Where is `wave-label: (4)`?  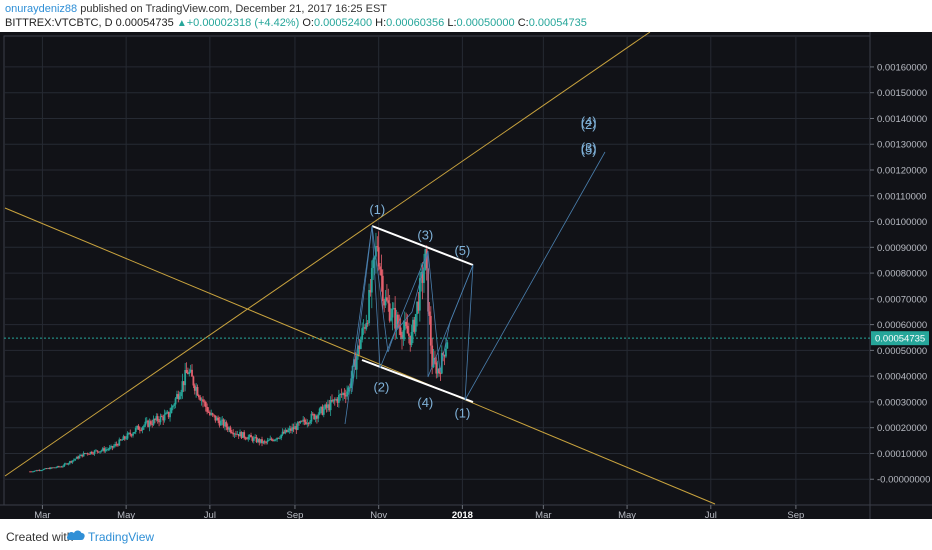
wave-label: (4) is located at coordinates (425, 402).